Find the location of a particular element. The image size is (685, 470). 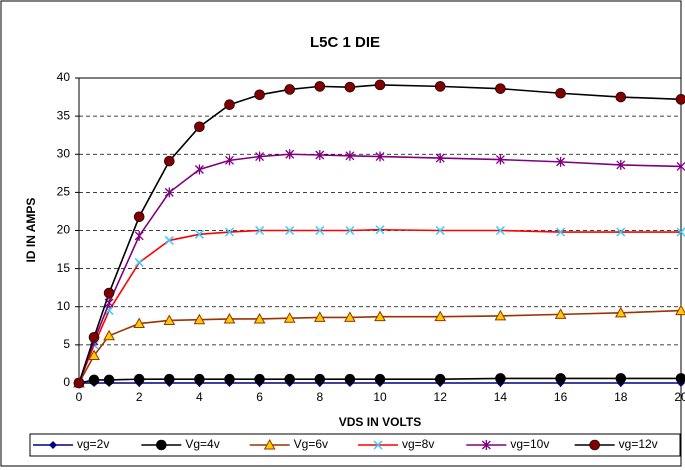

x-tick-label: 20 is located at coordinates (679, 397).